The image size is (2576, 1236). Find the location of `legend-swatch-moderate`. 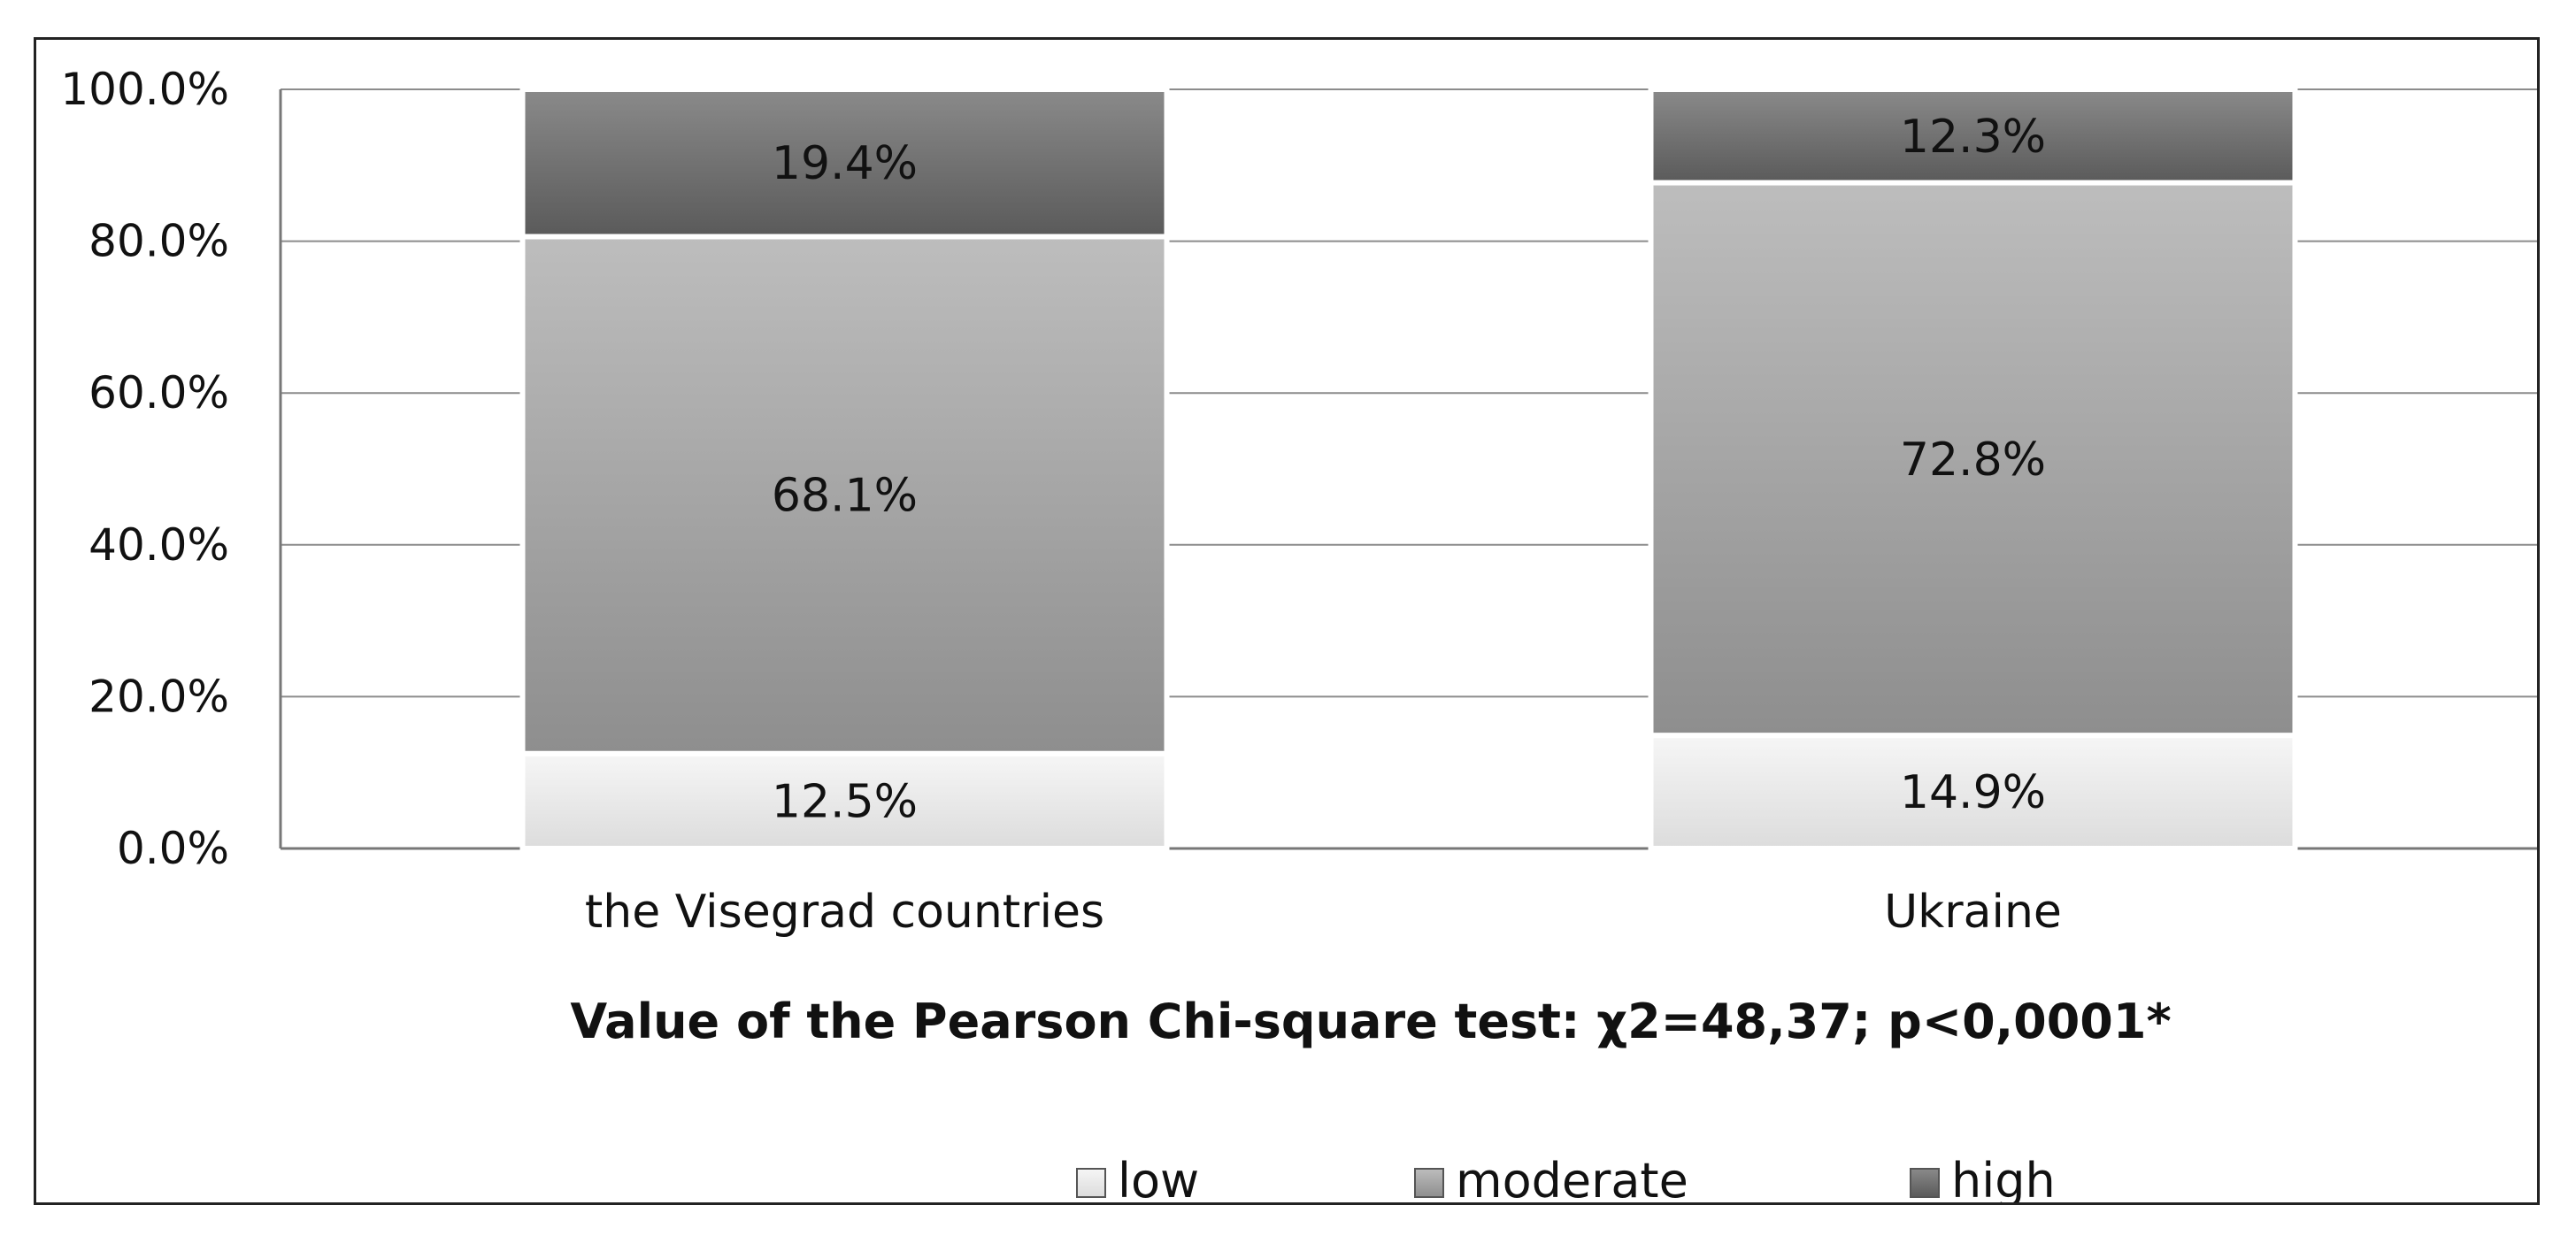

legend-swatch-moderate is located at coordinates (1429, 1183).